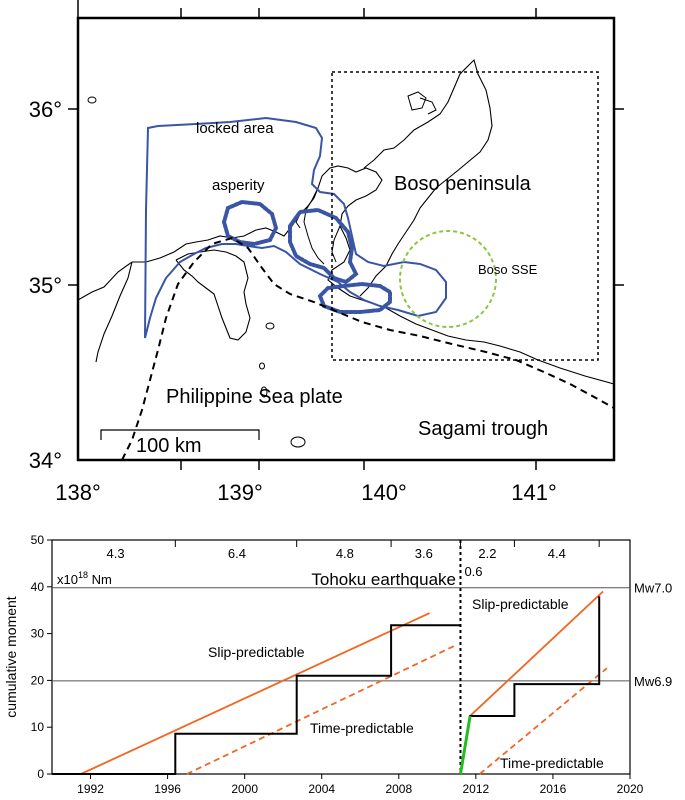  What do you see at coordinates (67, 579) in the screenshot?
I see `chart-unit-base: x10` at bounding box center [67, 579].